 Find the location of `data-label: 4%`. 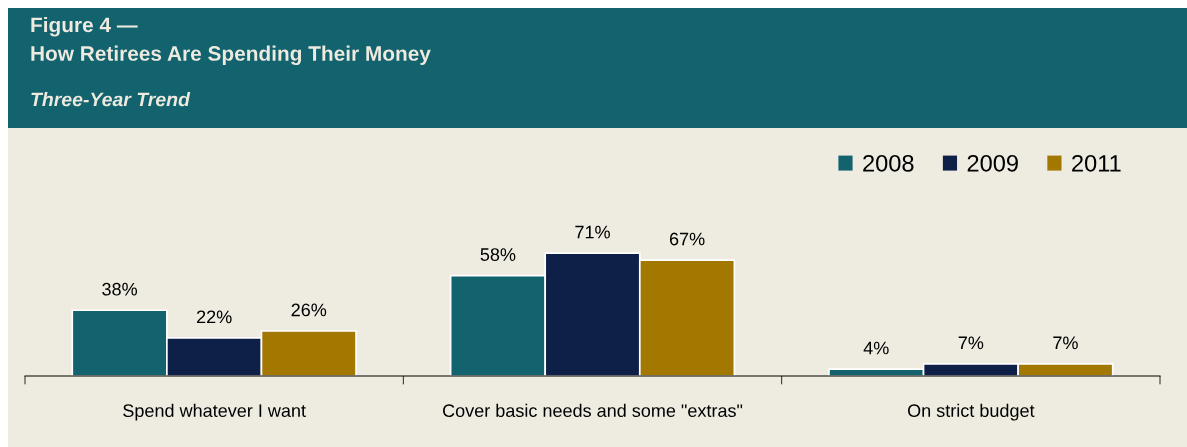

data-label: 4% is located at coordinates (876, 348).